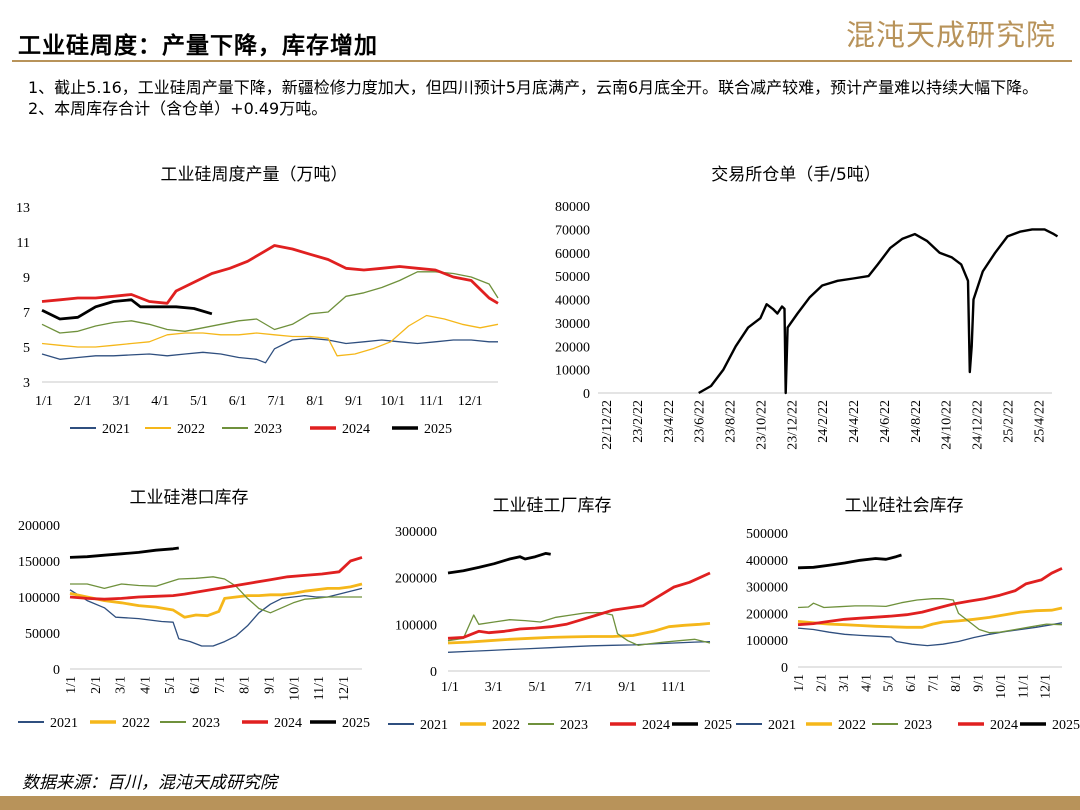 This screenshot has width=1080, height=810. I want to click on y-tick-label: 9, so click(26, 278).